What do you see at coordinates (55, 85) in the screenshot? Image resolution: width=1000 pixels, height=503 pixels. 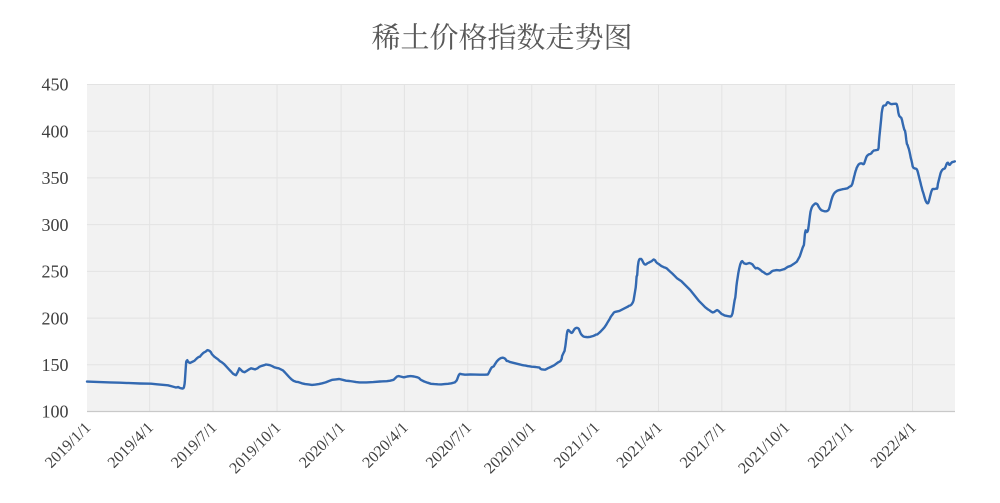 I see `svg-text: 450` at bounding box center [55, 85].